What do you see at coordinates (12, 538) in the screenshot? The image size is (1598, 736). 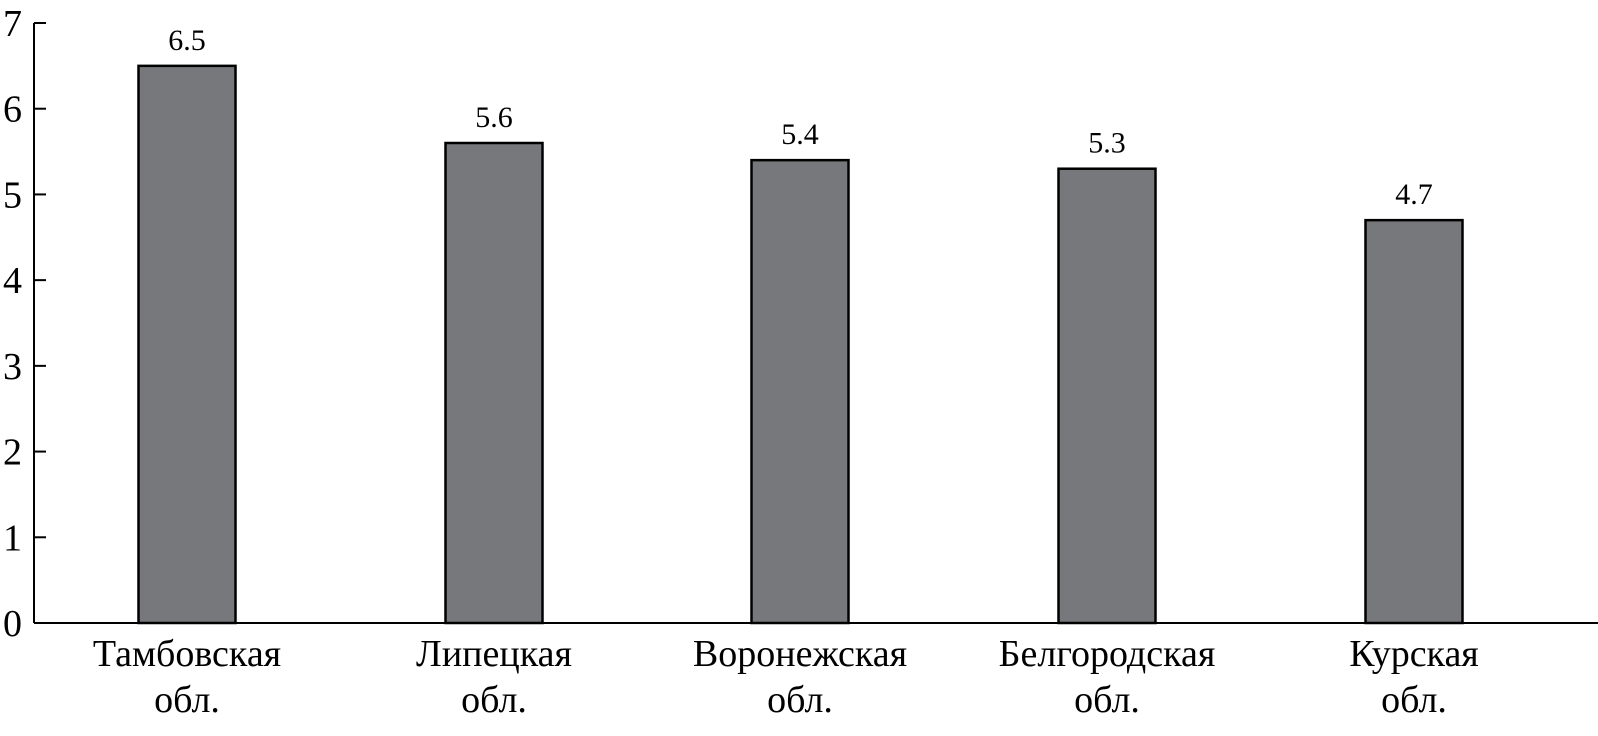 I see `y-tick-label: 1` at bounding box center [12, 538].